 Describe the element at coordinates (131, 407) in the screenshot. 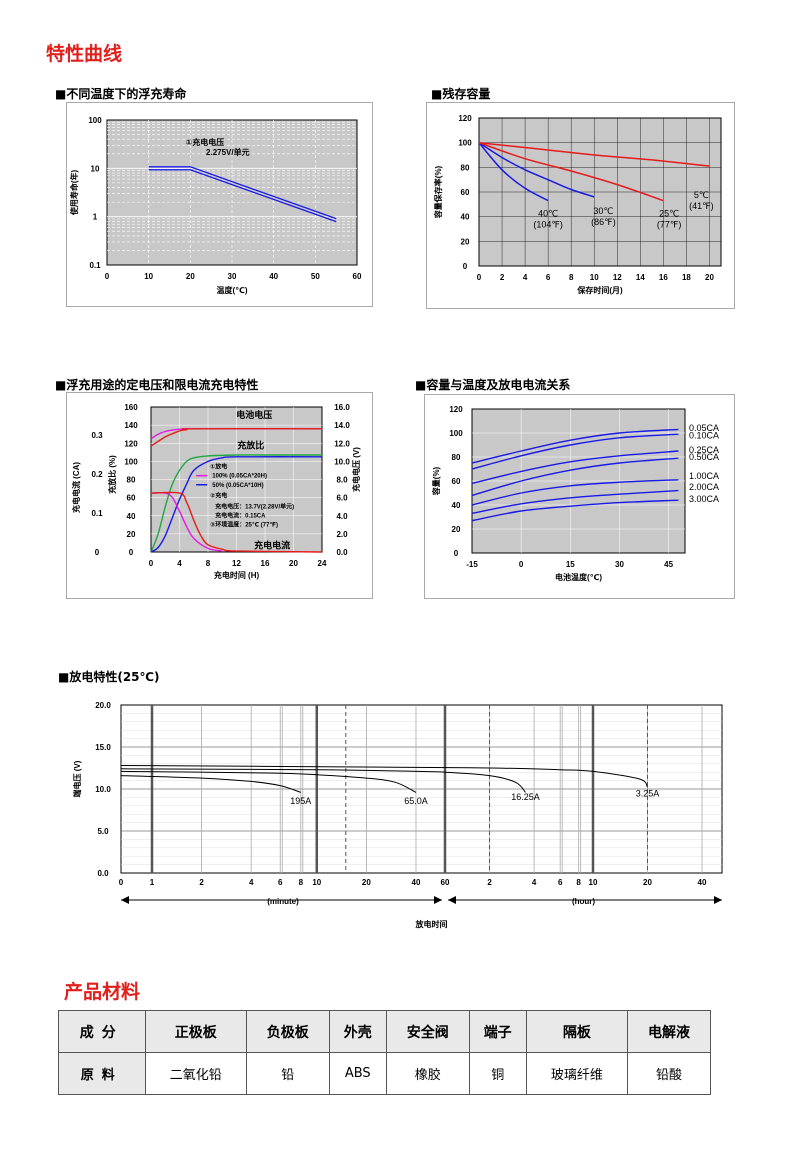

I see `y-tick-label-left: 160` at that location.